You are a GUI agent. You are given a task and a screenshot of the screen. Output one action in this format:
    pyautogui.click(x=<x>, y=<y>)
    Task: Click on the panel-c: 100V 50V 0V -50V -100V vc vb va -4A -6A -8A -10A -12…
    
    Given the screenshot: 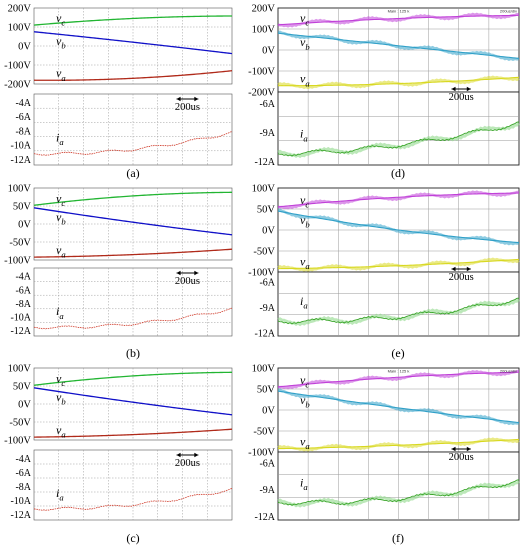 What is the action you would take?
    pyautogui.click(x=118, y=454)
    